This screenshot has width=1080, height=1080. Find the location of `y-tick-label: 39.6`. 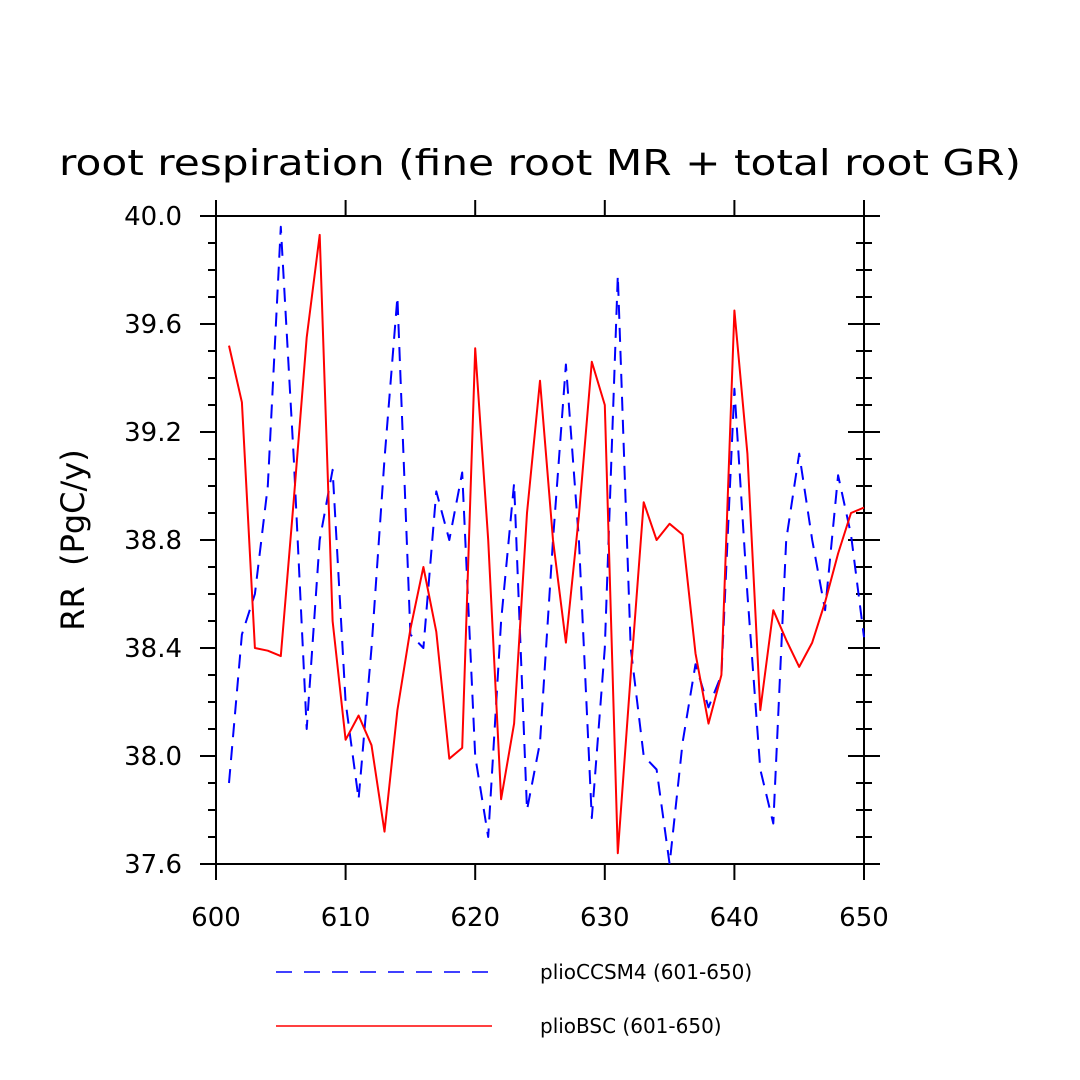

y-tick-label: 39.6 is located at coordinates (153, 325).